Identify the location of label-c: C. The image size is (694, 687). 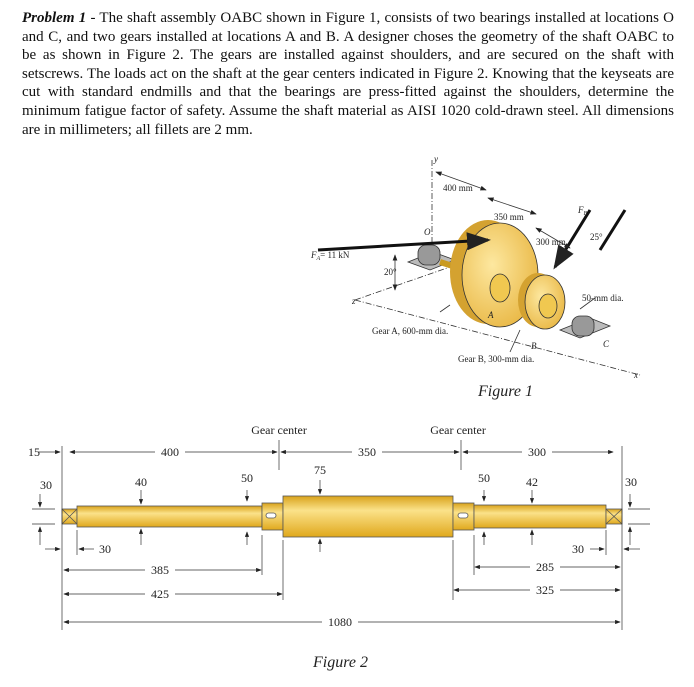
(606, 344).